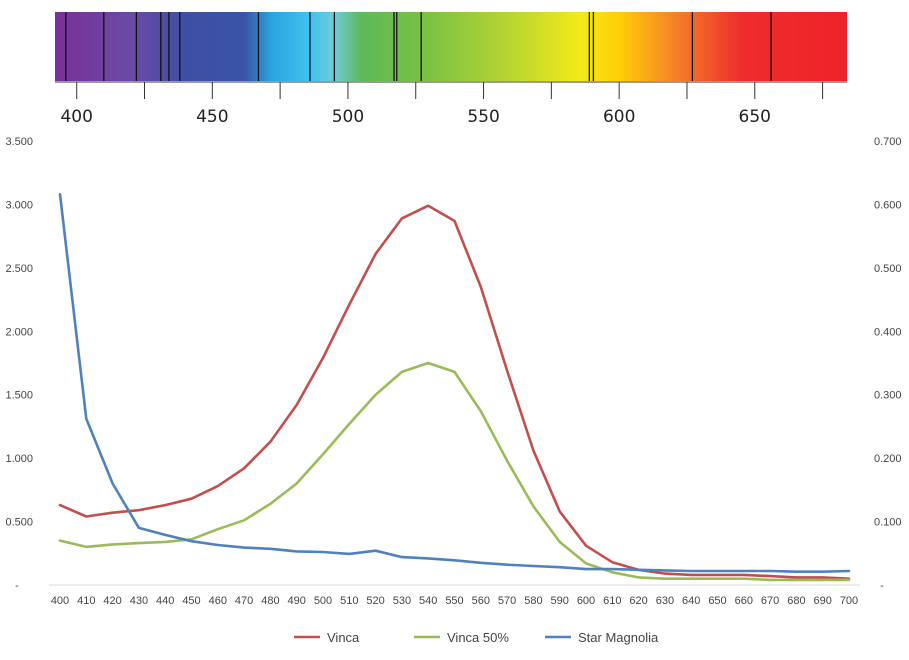 This screenshot has height=660, width=909. I want to click on x-tick-label: 680, so click(796, 601).